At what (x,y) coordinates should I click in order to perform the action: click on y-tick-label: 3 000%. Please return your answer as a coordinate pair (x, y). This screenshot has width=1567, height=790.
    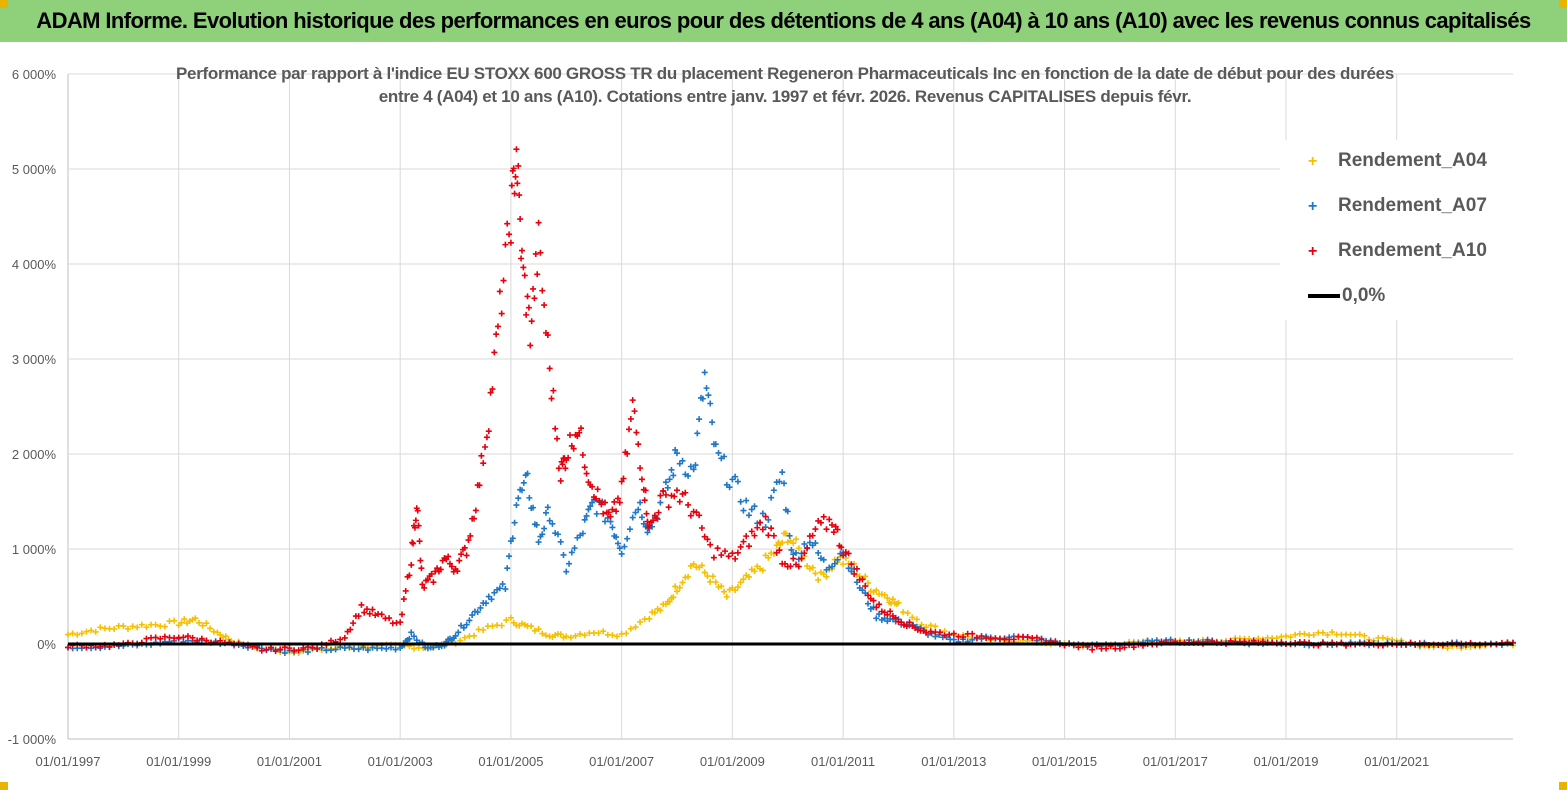
    Looking at the image, I should click on (34, 359).